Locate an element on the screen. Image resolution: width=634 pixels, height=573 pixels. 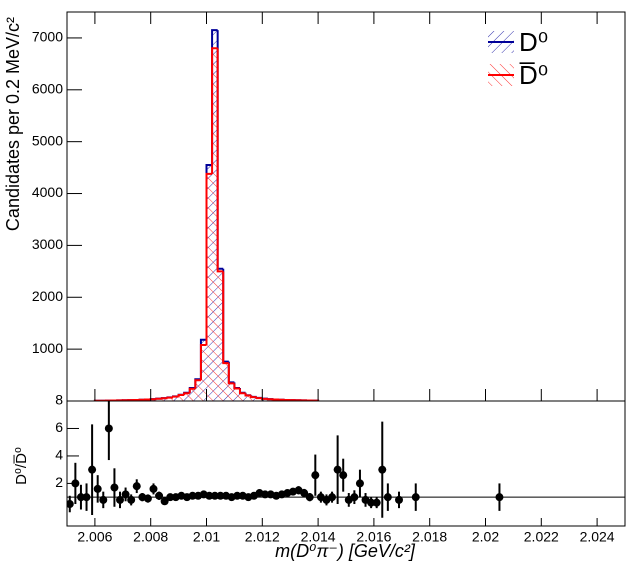
x-tick-label: 2.024 is located at coordinates (597, 537).